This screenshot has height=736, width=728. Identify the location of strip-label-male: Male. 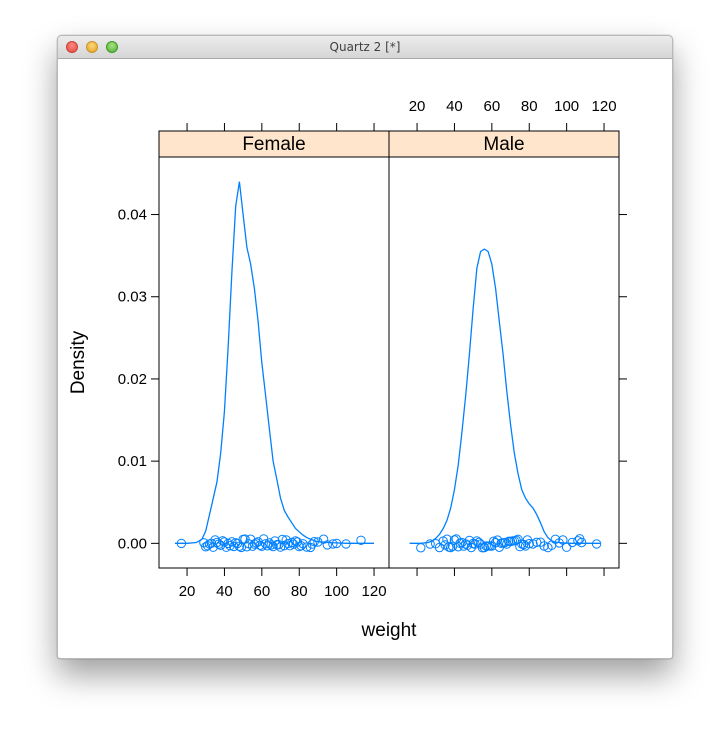
(503, 144).